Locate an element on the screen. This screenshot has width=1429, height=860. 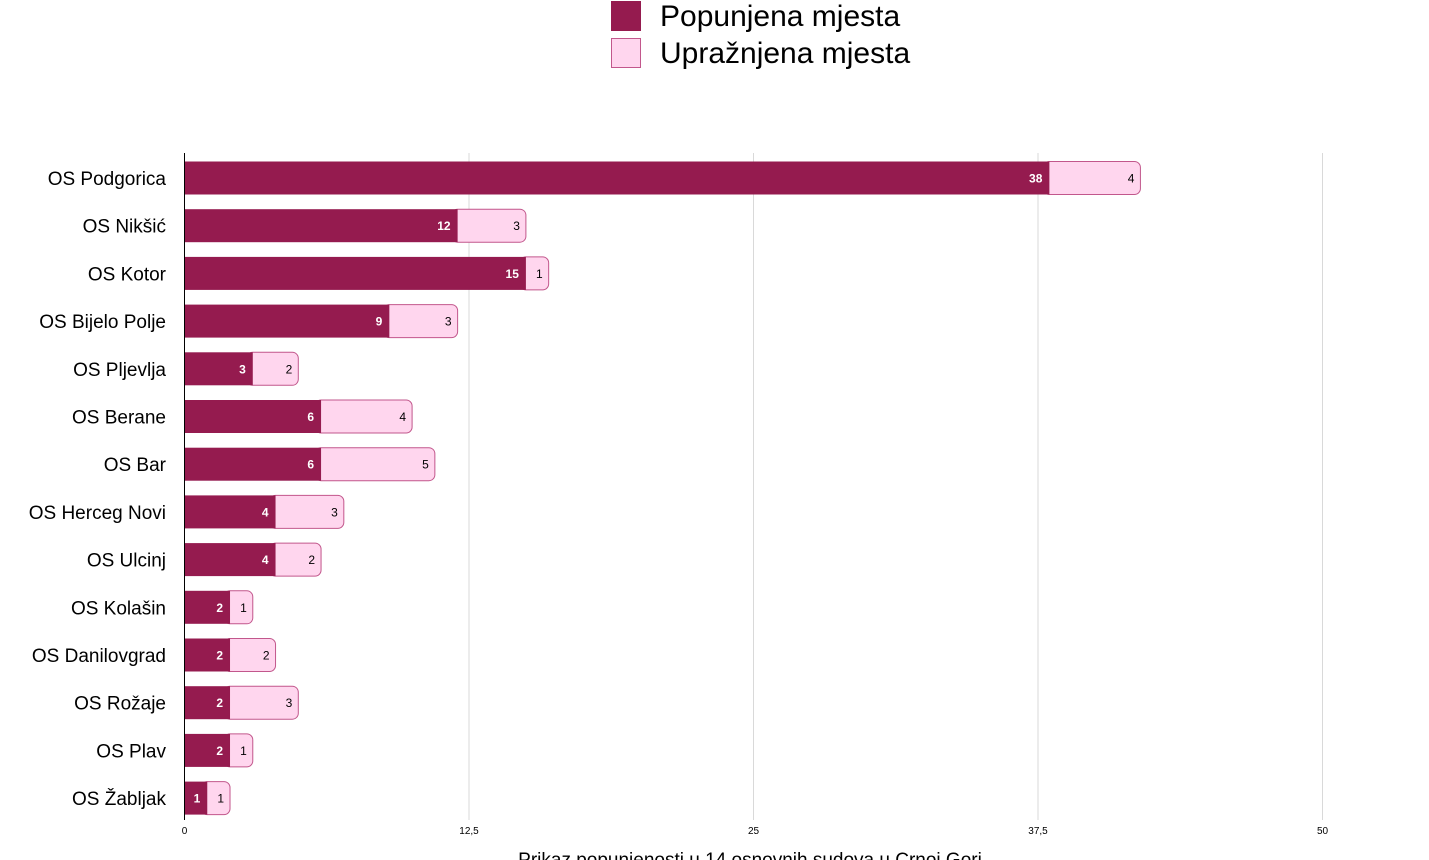
bar-filled-value: 15 is located at coordinates (513, 274).